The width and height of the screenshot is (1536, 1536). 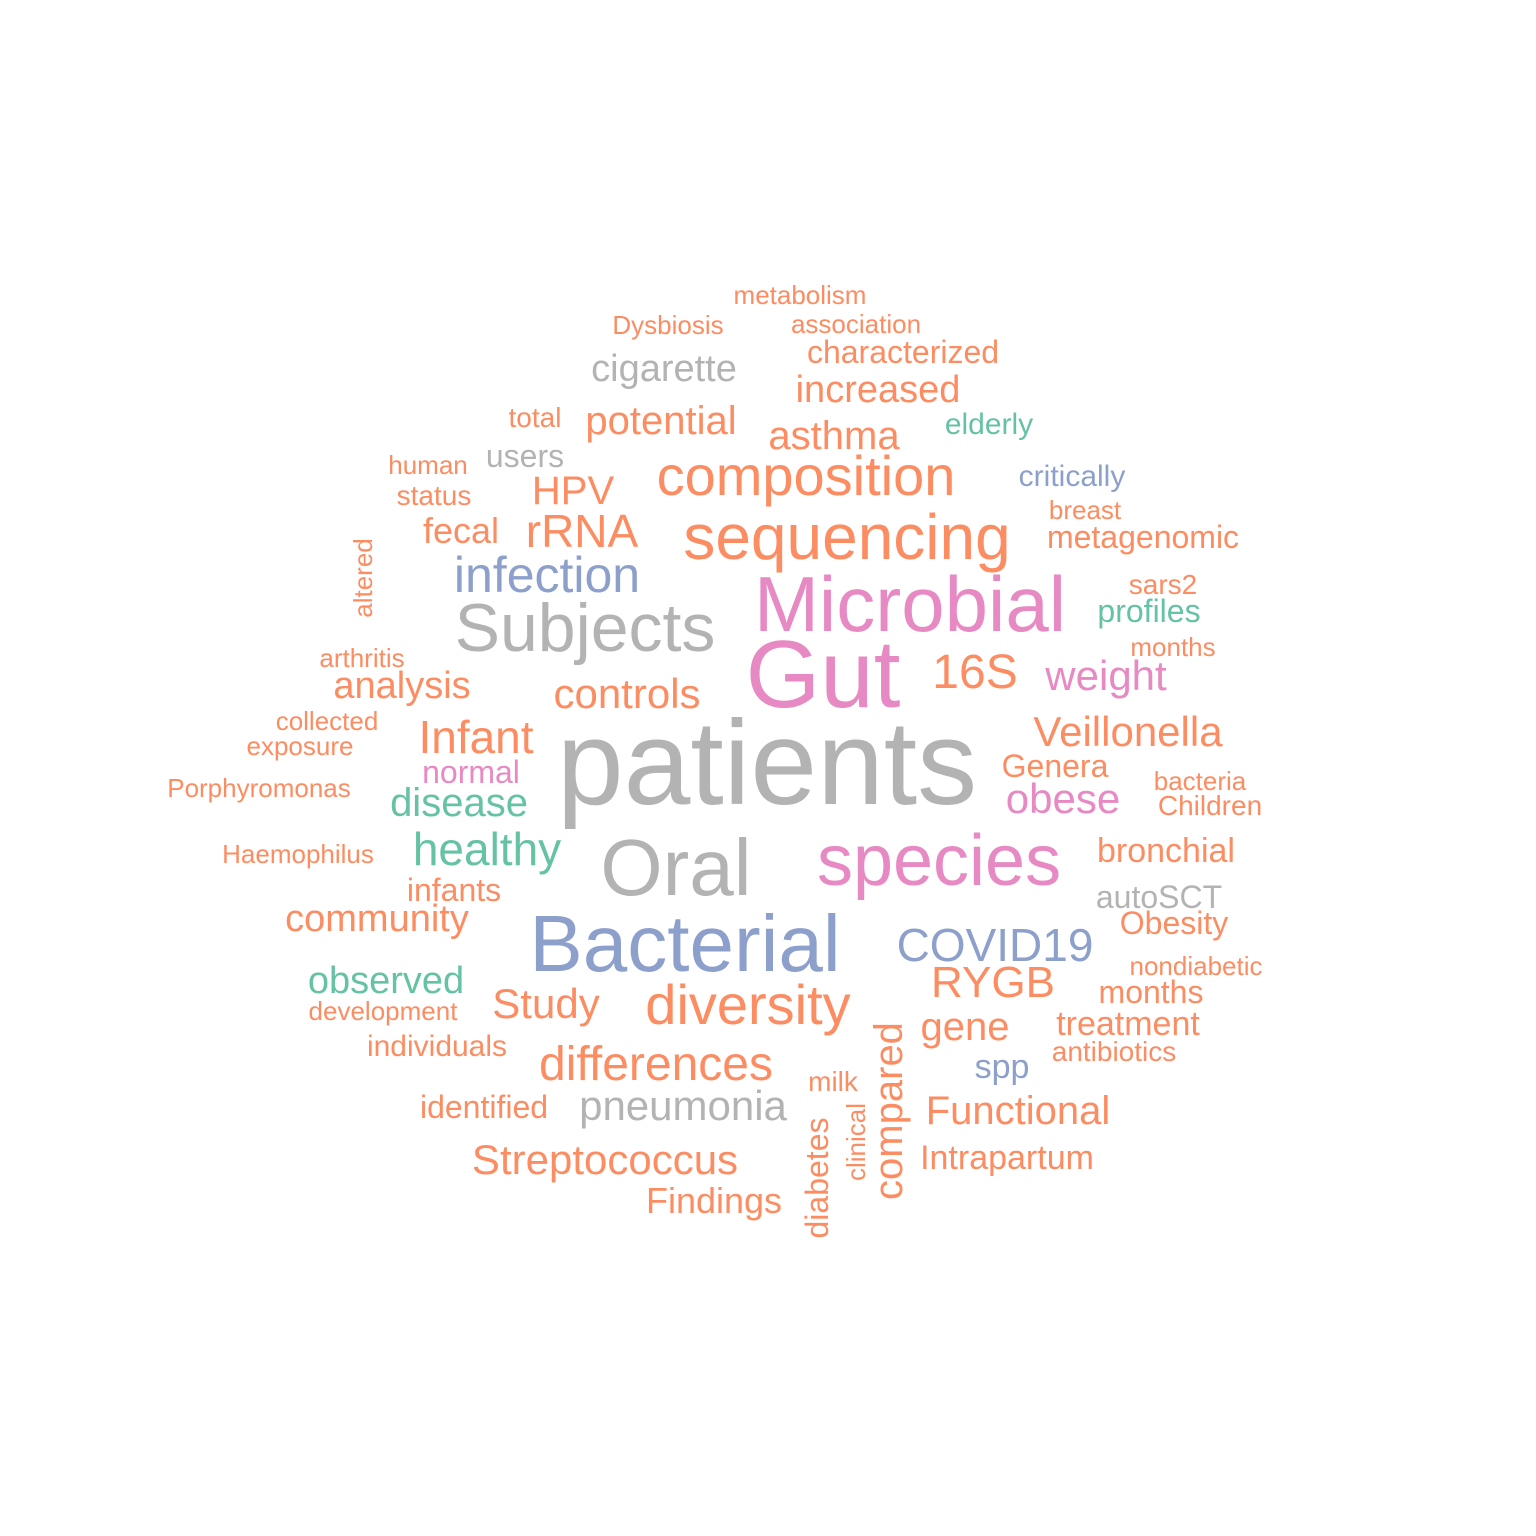 I want to click on word-development: development, so click(x=383, y=1011).